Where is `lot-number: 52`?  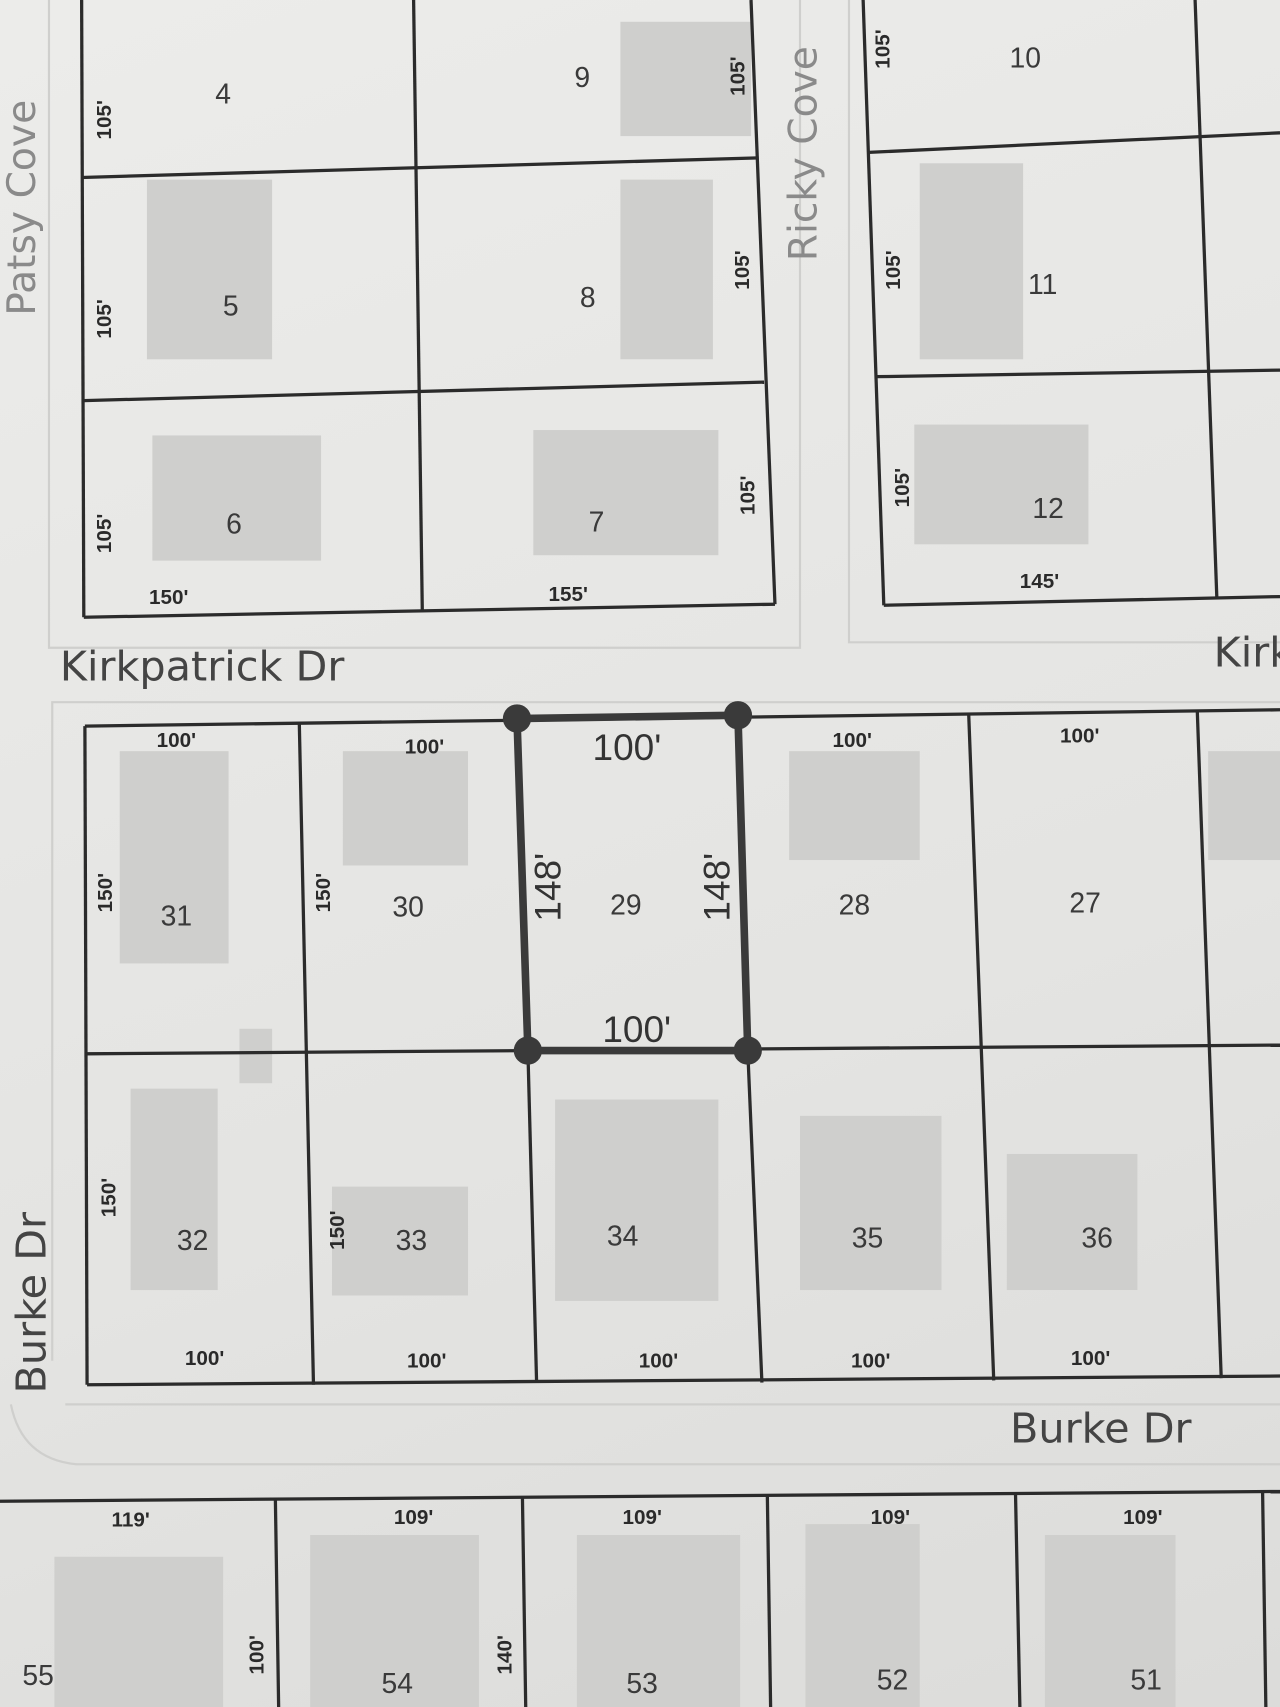
lot-number: 52 is located at coordinates (892, 1680).